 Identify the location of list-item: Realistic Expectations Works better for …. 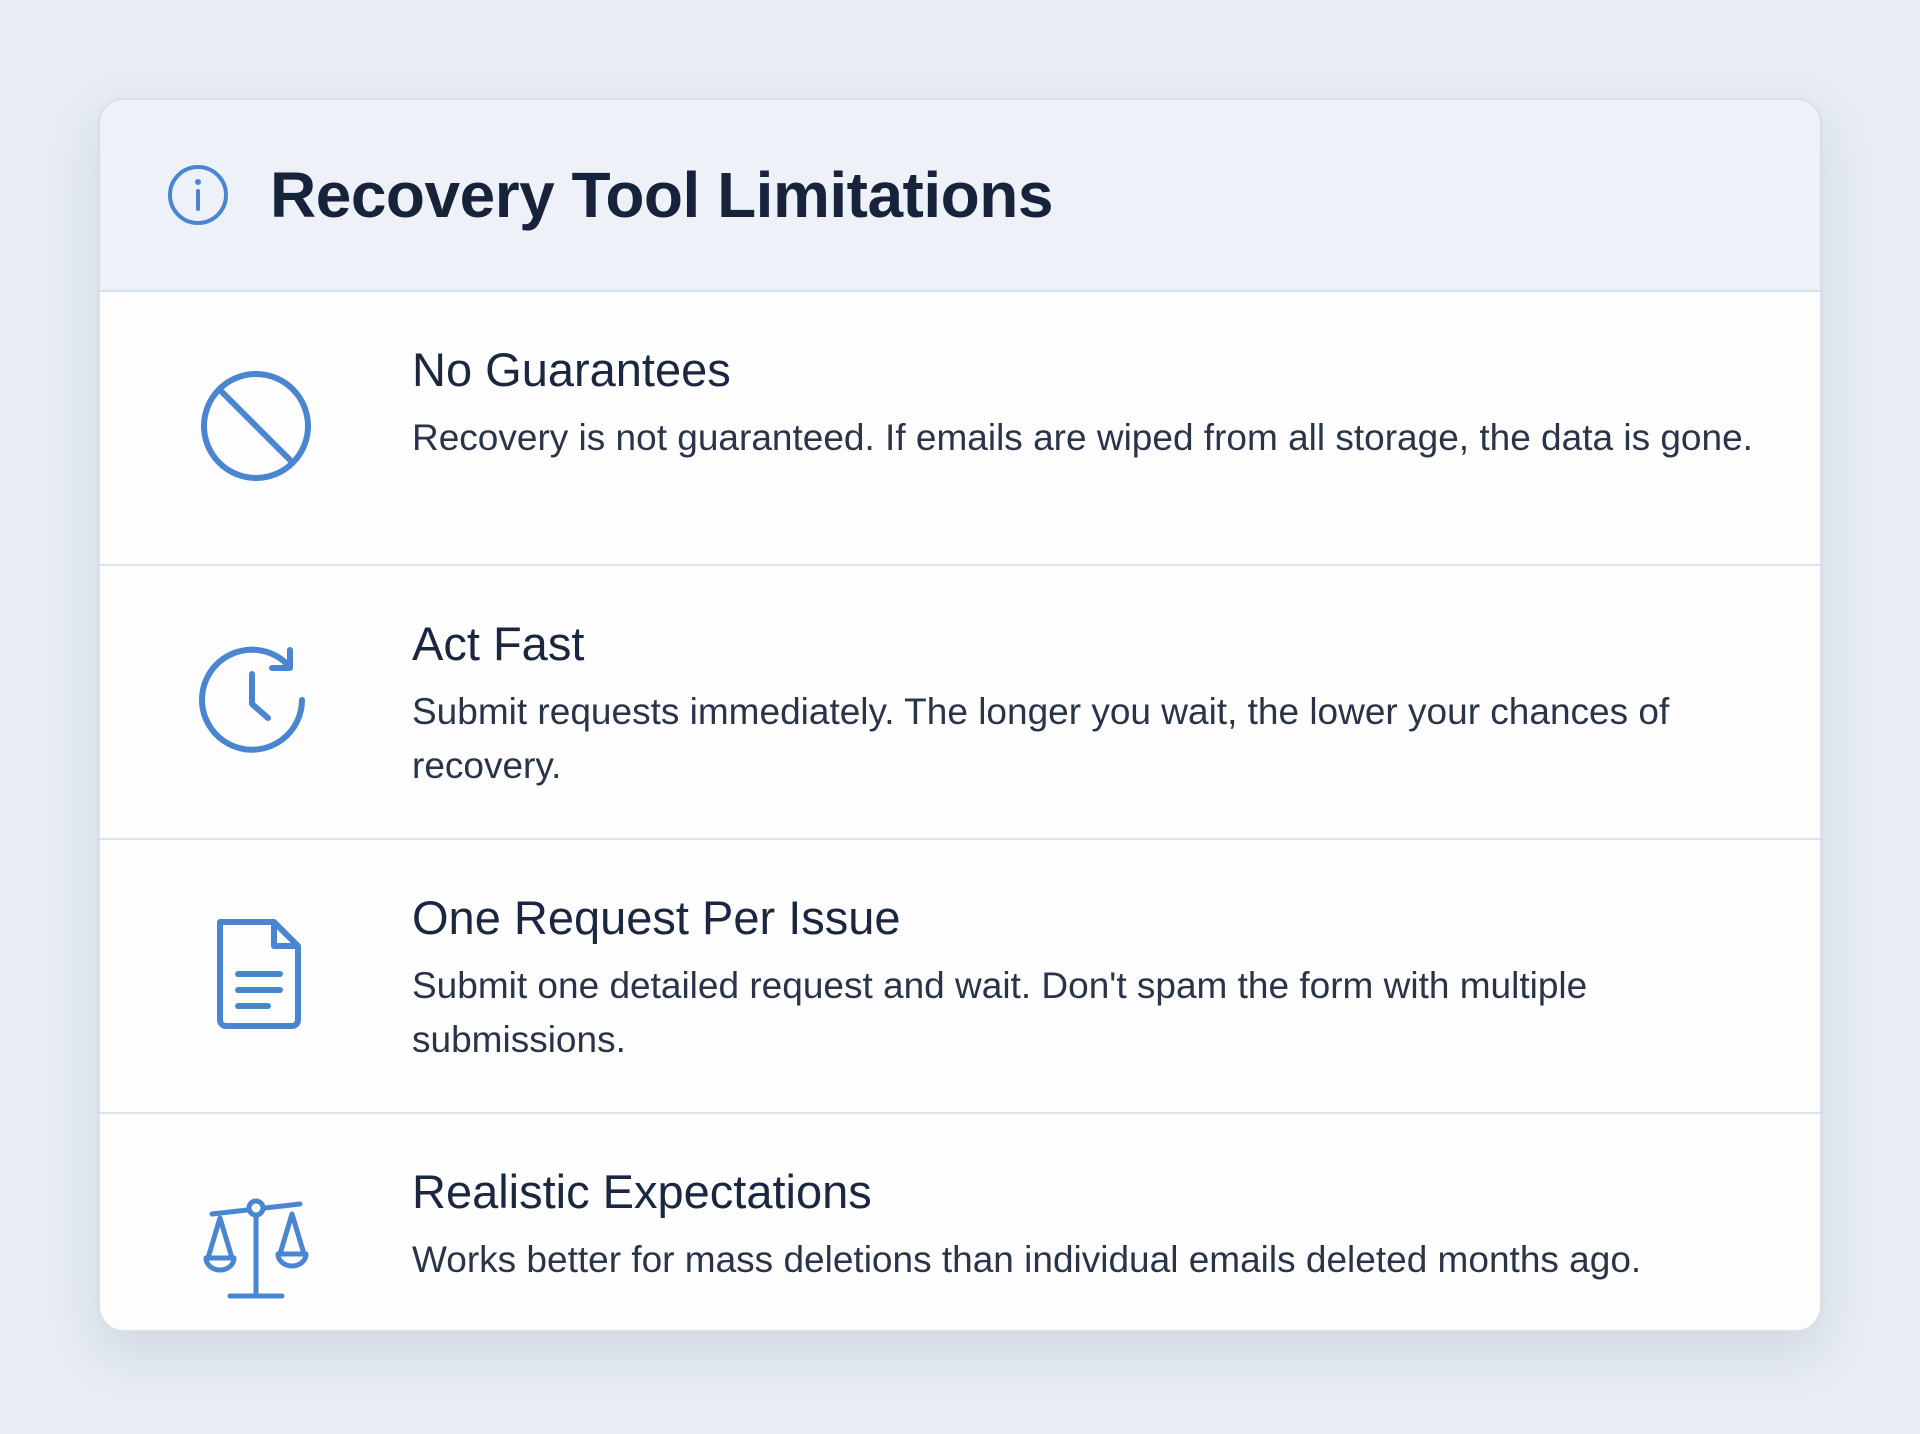
(960, 1210).